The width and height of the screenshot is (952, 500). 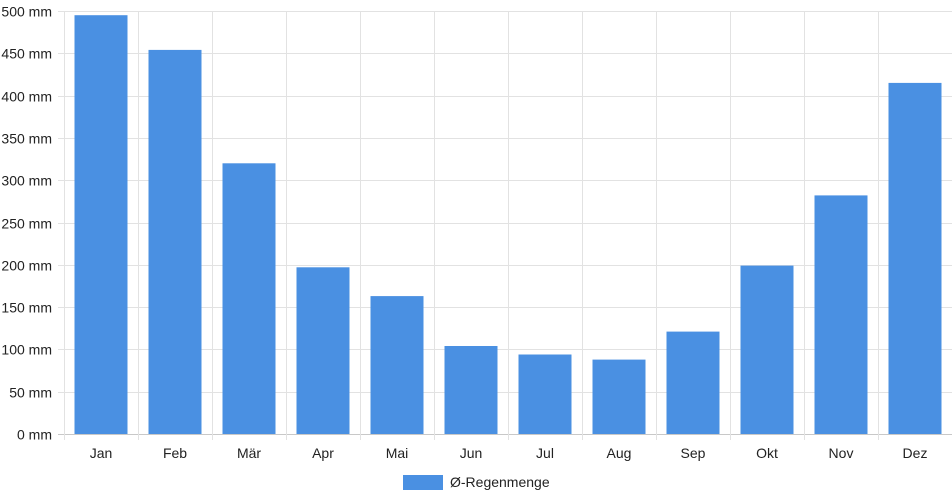 I want to click on y-tick-label: 450 mm, so click(x=26, y=54).